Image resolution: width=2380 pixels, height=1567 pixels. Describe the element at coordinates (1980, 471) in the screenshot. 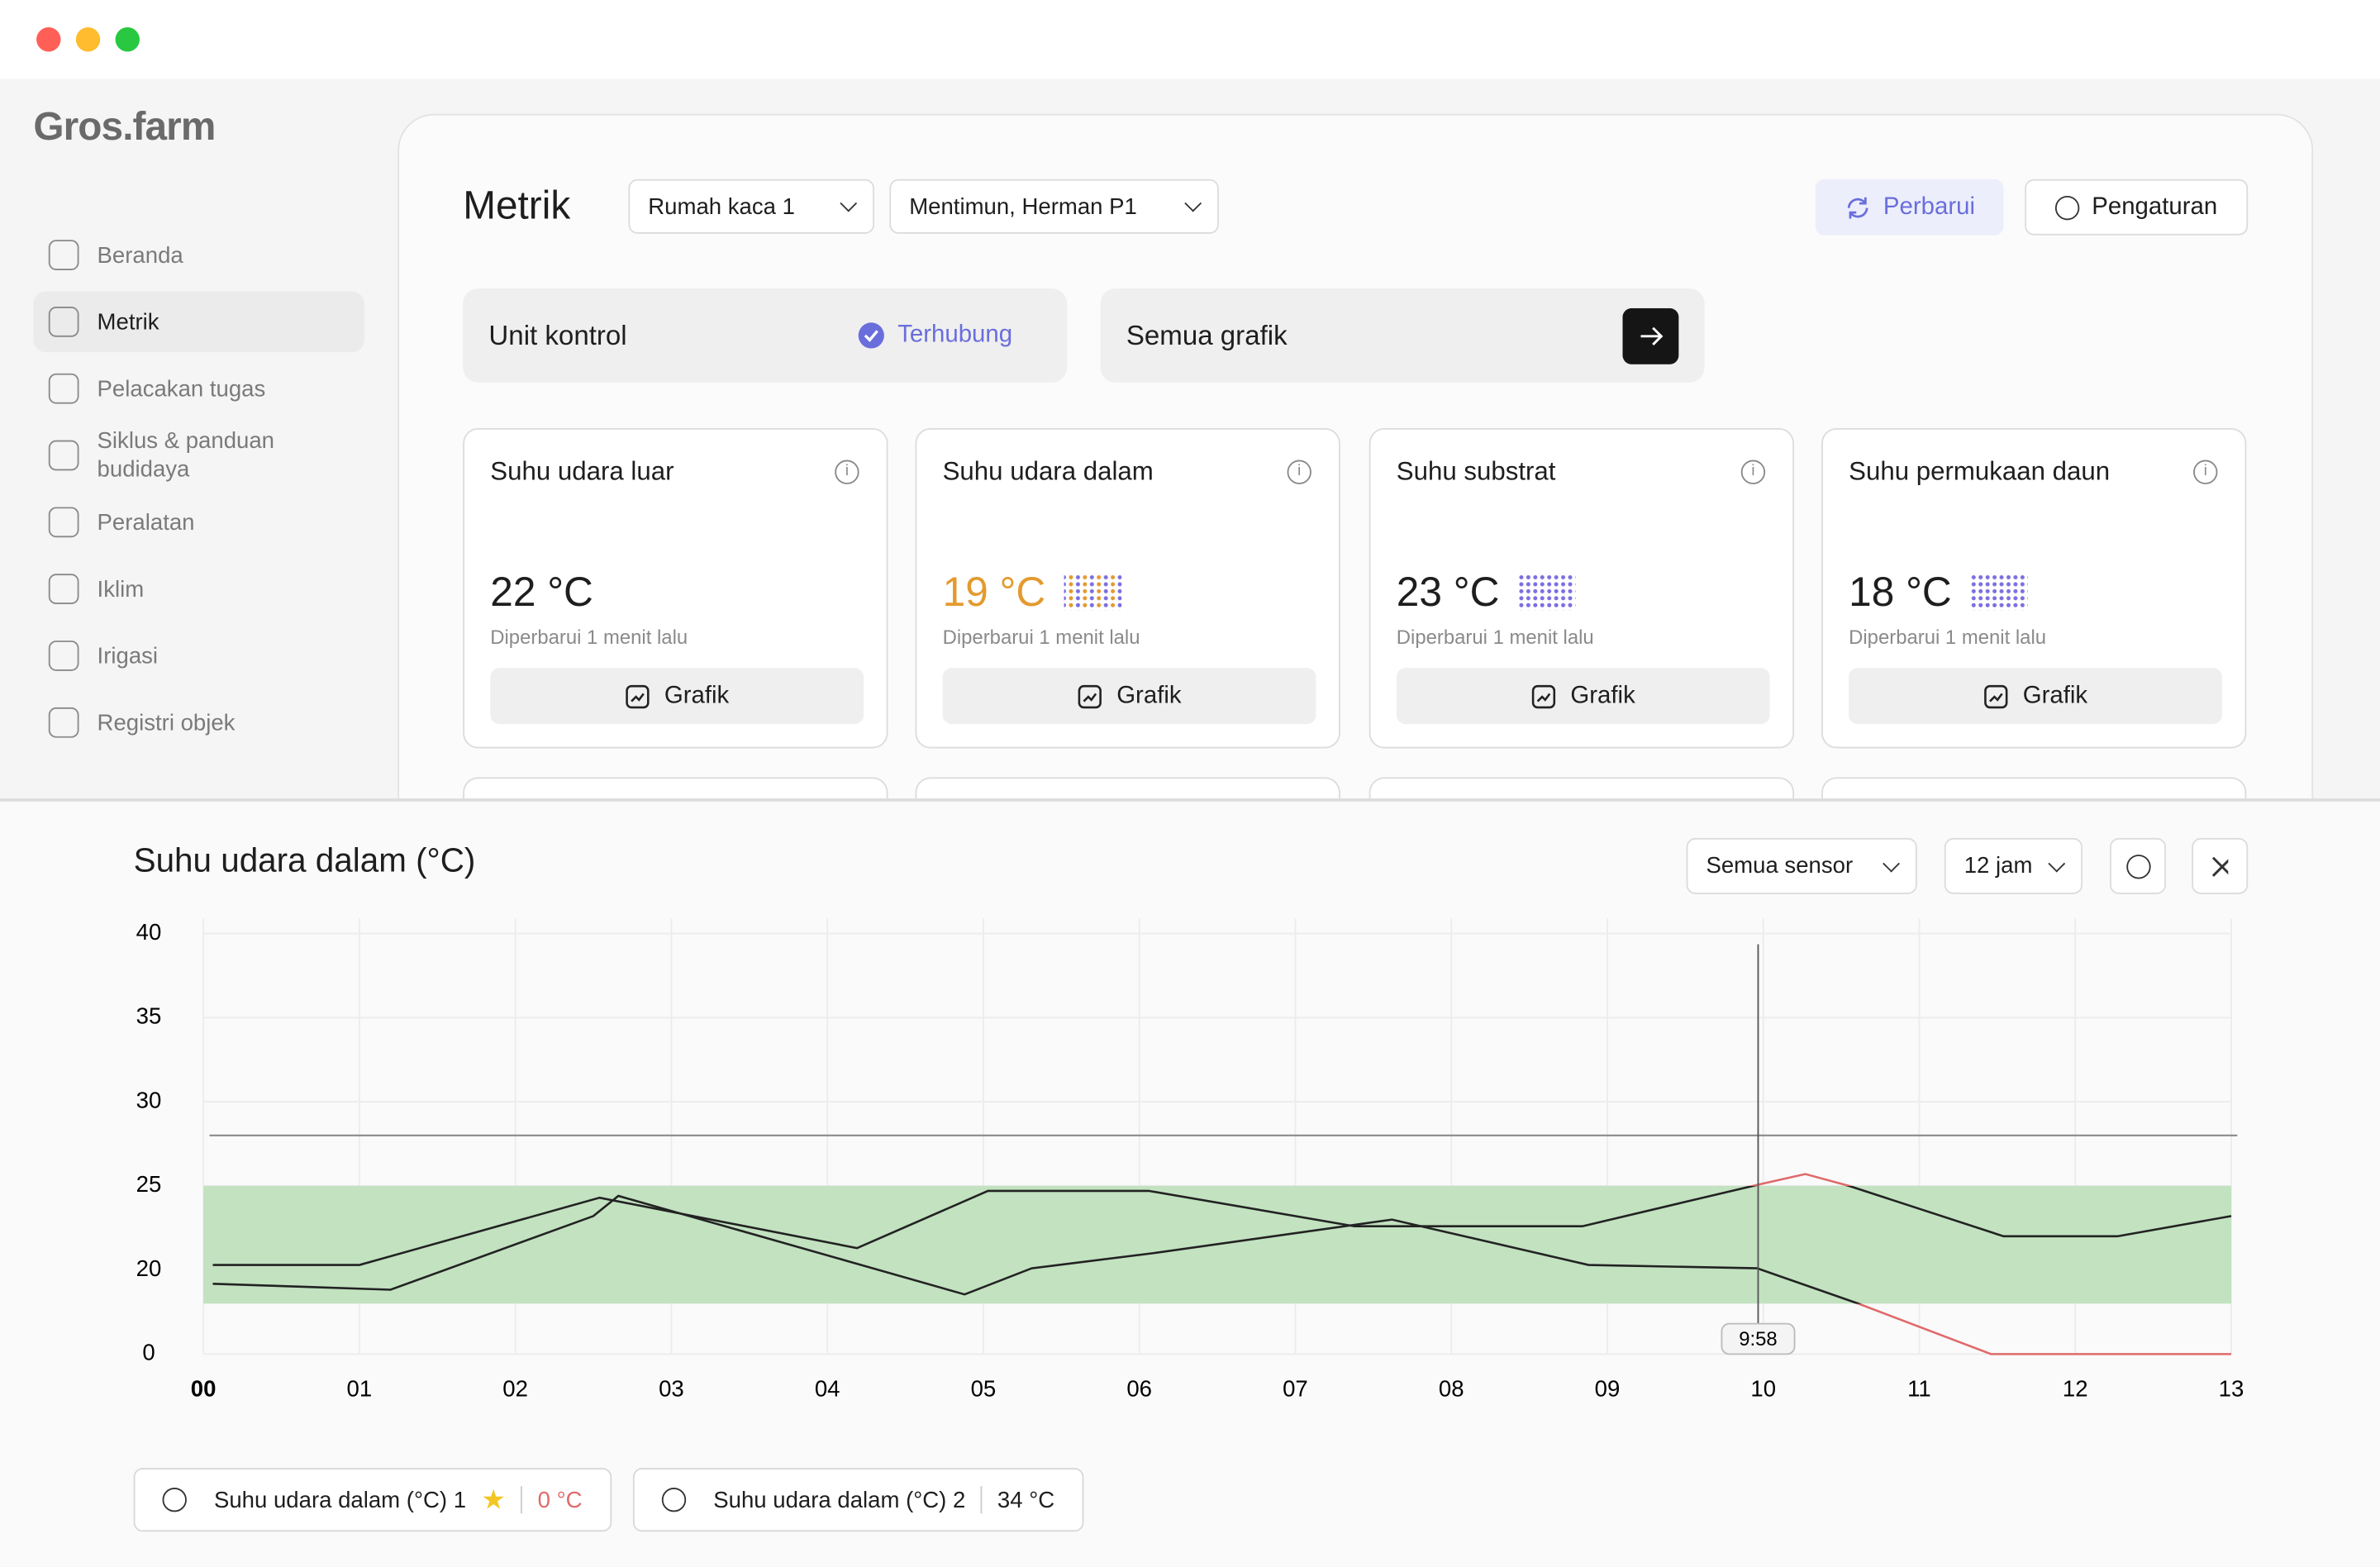

I see `card-title: Suhu permukaan daun` at that location.